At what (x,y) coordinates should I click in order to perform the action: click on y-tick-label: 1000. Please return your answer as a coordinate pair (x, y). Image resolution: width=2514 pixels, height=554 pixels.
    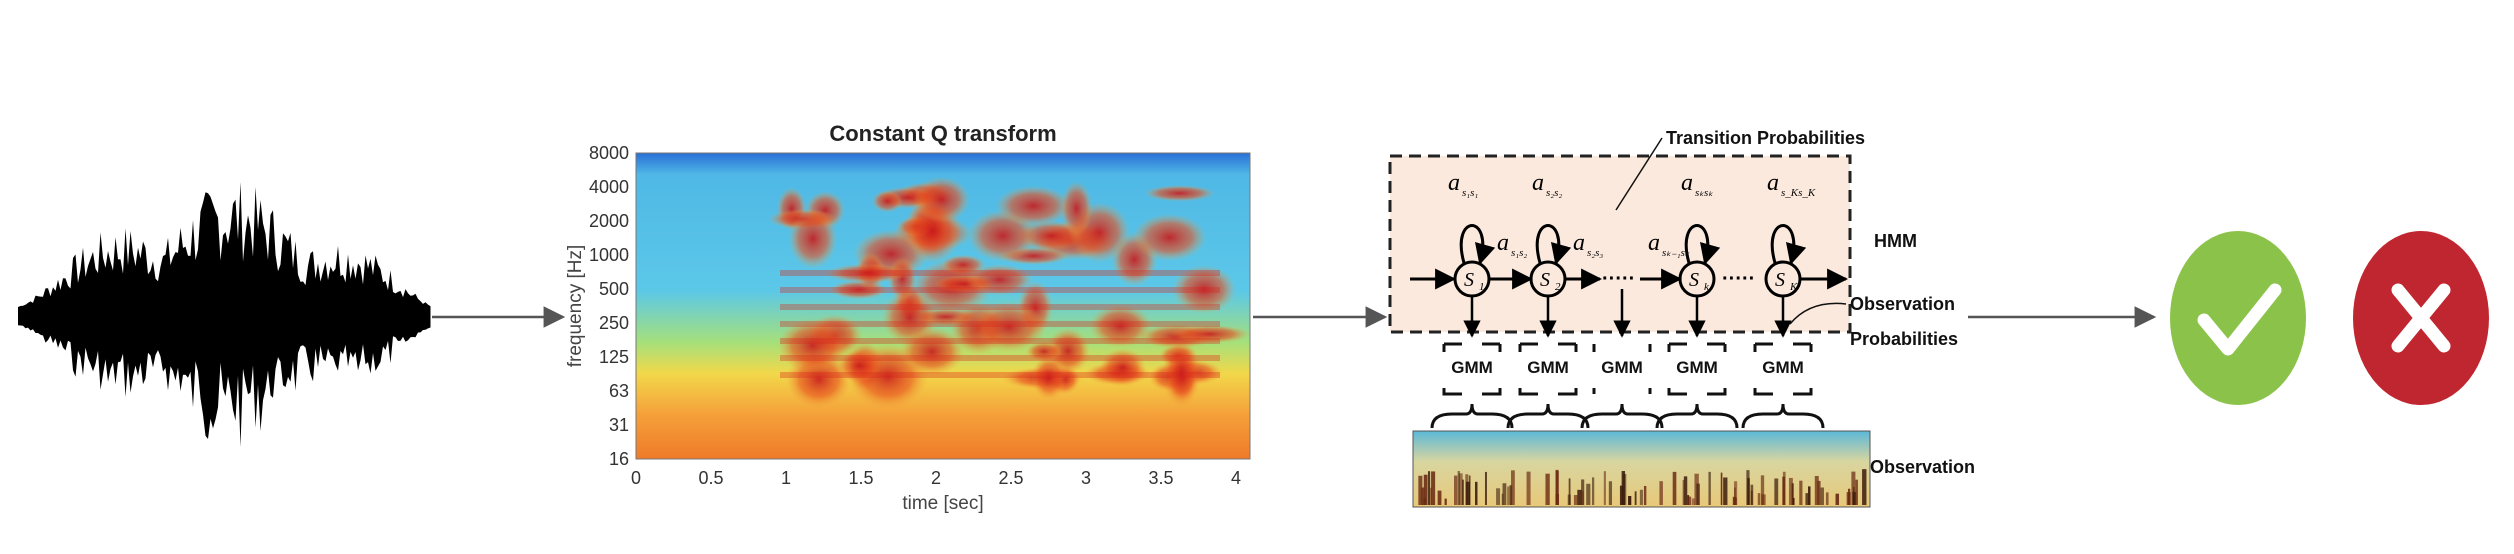
    Looking at the image, I should click on (609, 255).